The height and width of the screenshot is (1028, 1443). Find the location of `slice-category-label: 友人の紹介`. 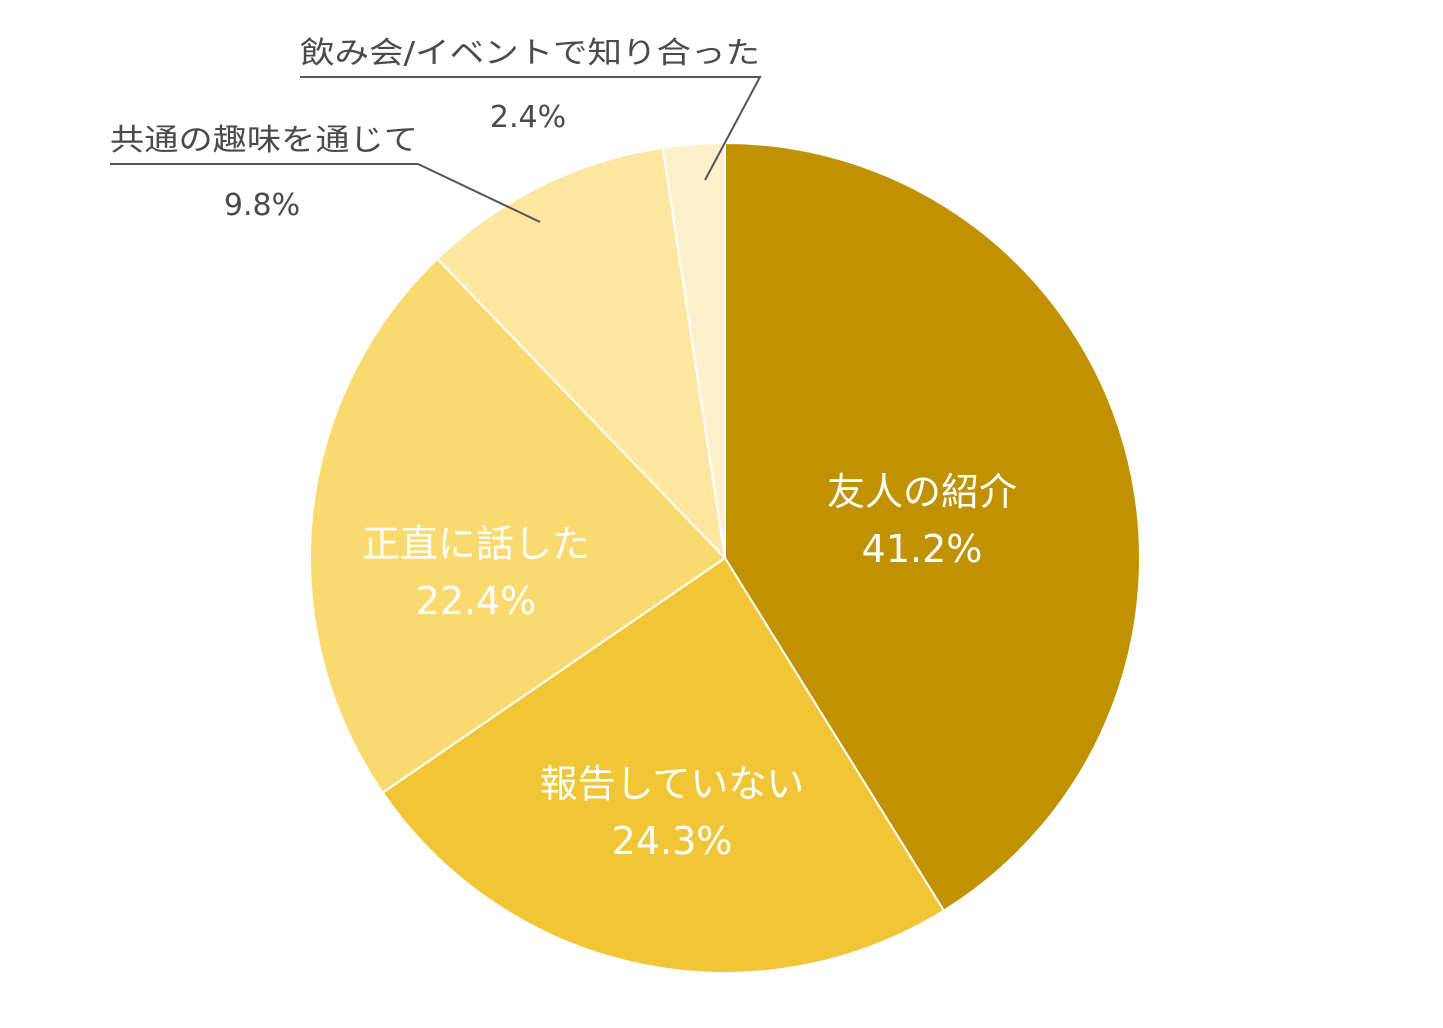

slice-category-label: 友人の紹介 is located at coordinates (922, 492).